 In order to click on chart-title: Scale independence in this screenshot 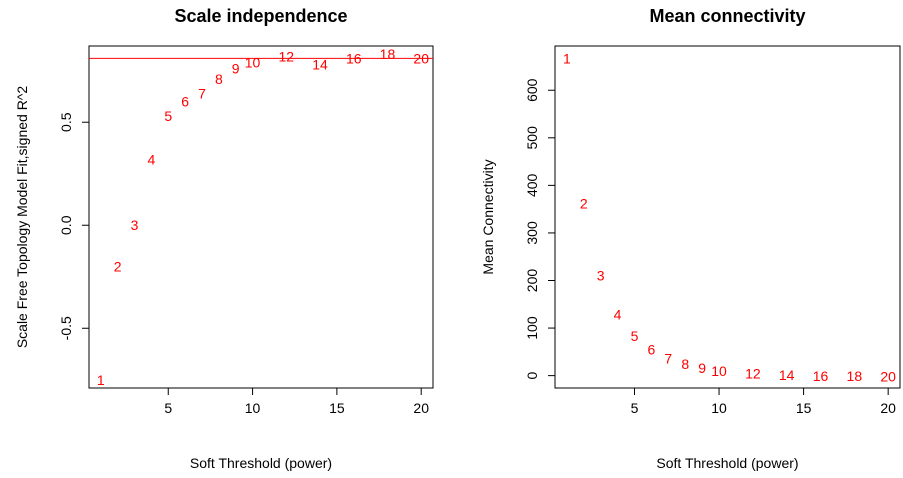, I will do `click(260, 16)`.